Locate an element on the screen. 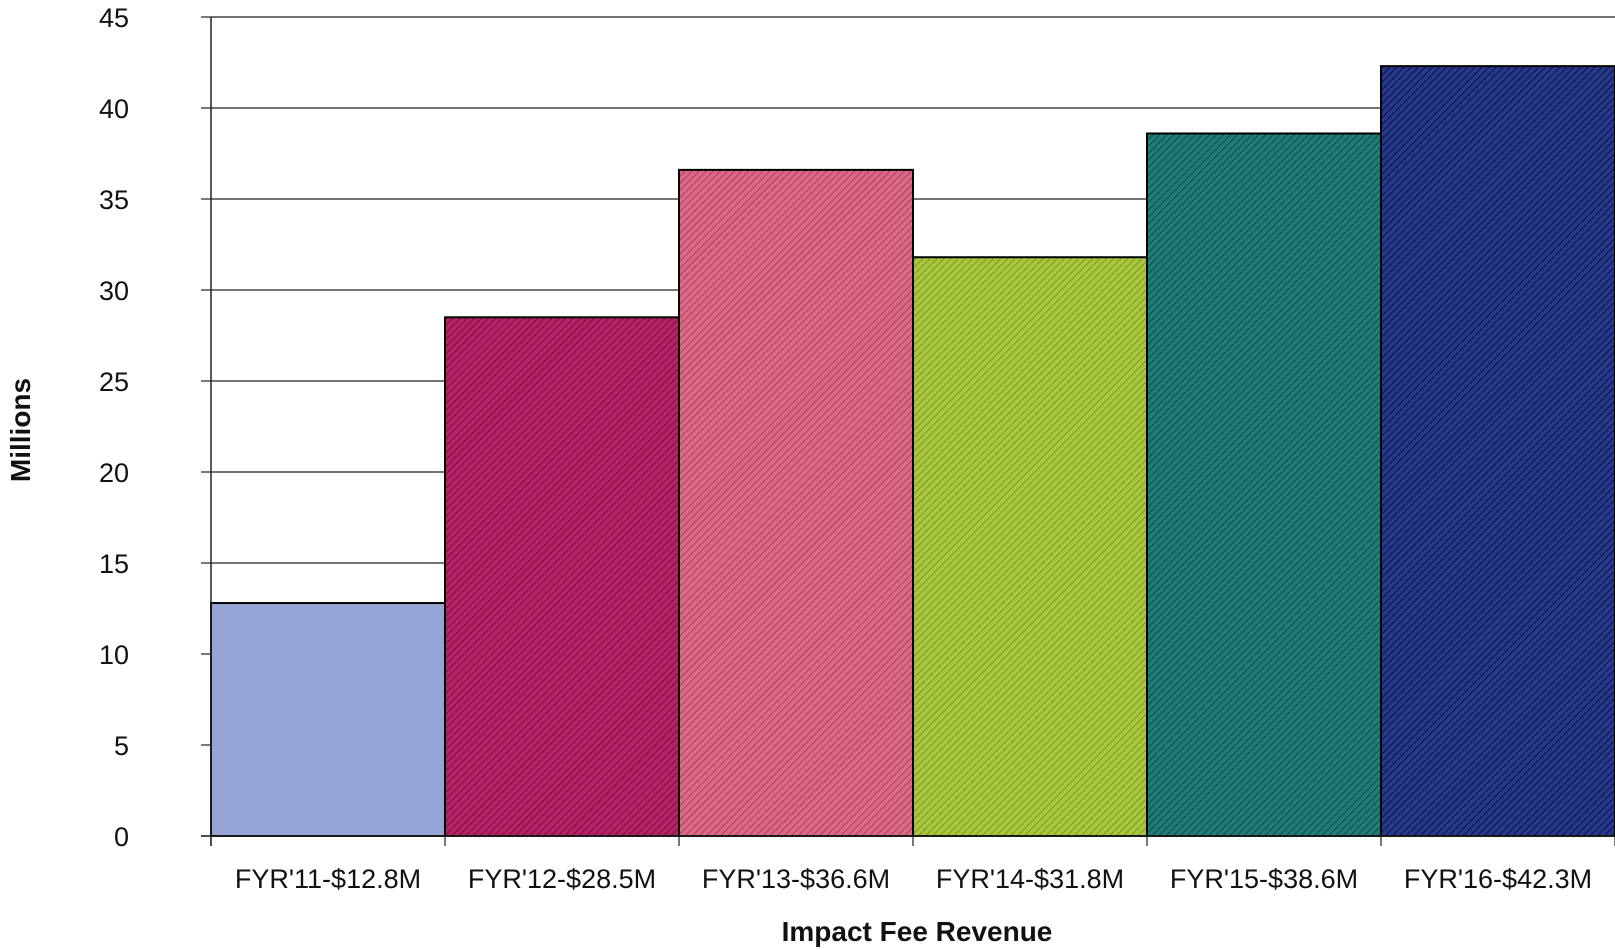 The image size is (1615, 950). y-tick-label: 5 is located at coordinates (121, 746).